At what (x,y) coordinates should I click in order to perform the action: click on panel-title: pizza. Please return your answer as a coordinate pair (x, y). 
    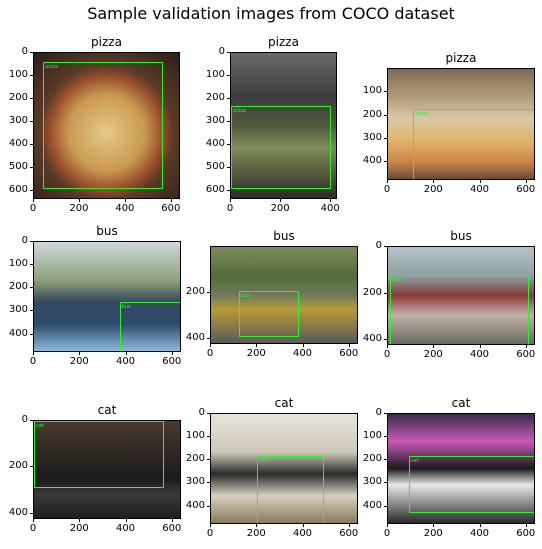
    Looking at the image, I should click on (106, 42).